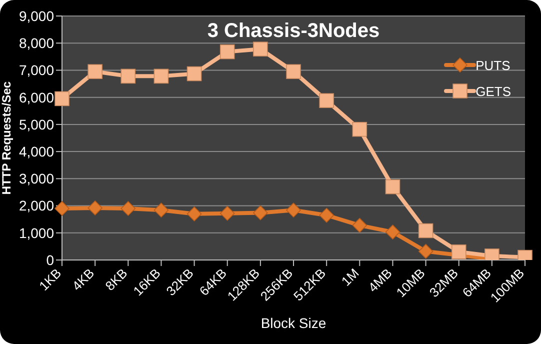 The width and height of the screenshot is (541, 344). Describe the element at coordinates (36, 178) in the screenshot. I see `y-tick-label: 3,000` at that location.